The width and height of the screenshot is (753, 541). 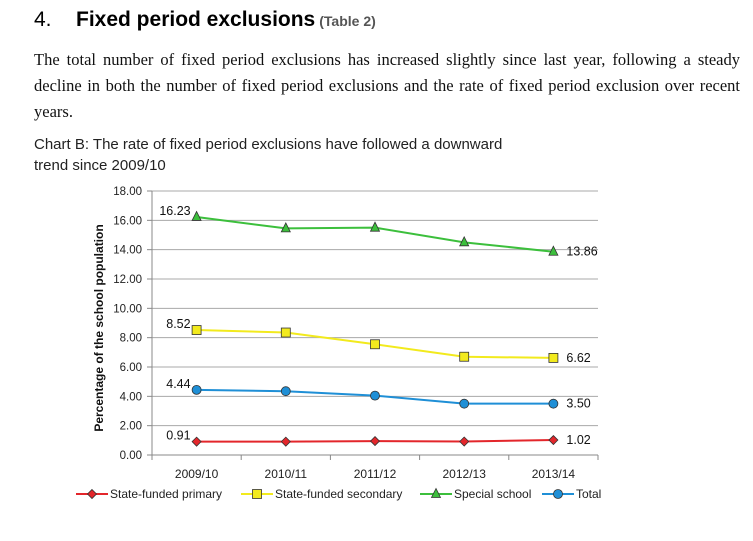 I want to click on legend-item-state-funded-primary: State-funded primary, so click(x=149, y=494).